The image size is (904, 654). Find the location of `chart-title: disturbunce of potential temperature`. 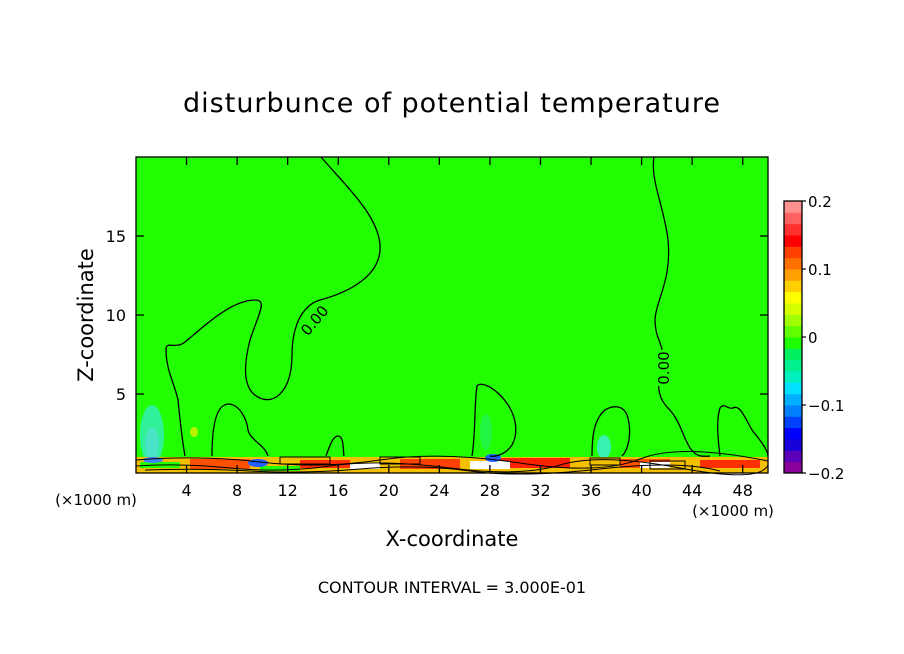

chart-title: disturbunce of potential temperature is located at coordinates (452, 103).